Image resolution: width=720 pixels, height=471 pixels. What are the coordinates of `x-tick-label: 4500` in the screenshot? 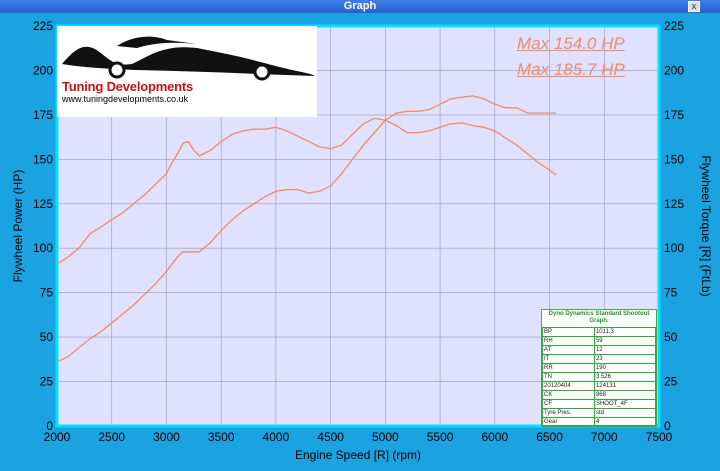 It's located at (330, 437).